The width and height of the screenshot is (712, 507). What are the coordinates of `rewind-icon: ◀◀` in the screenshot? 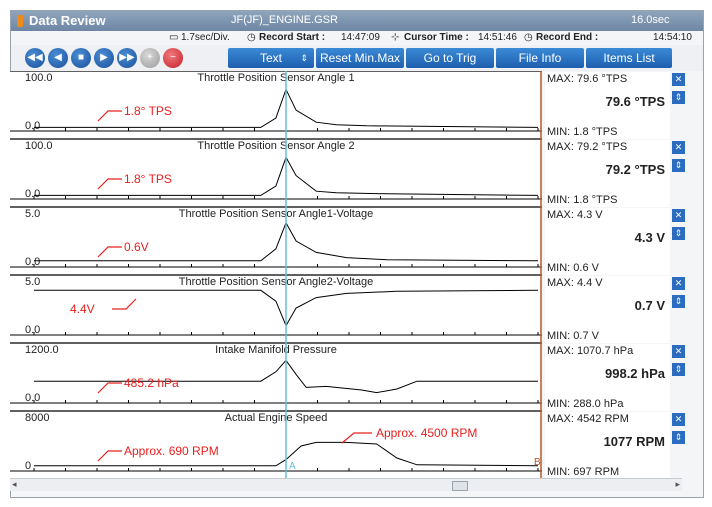 It's located at (35, 58).